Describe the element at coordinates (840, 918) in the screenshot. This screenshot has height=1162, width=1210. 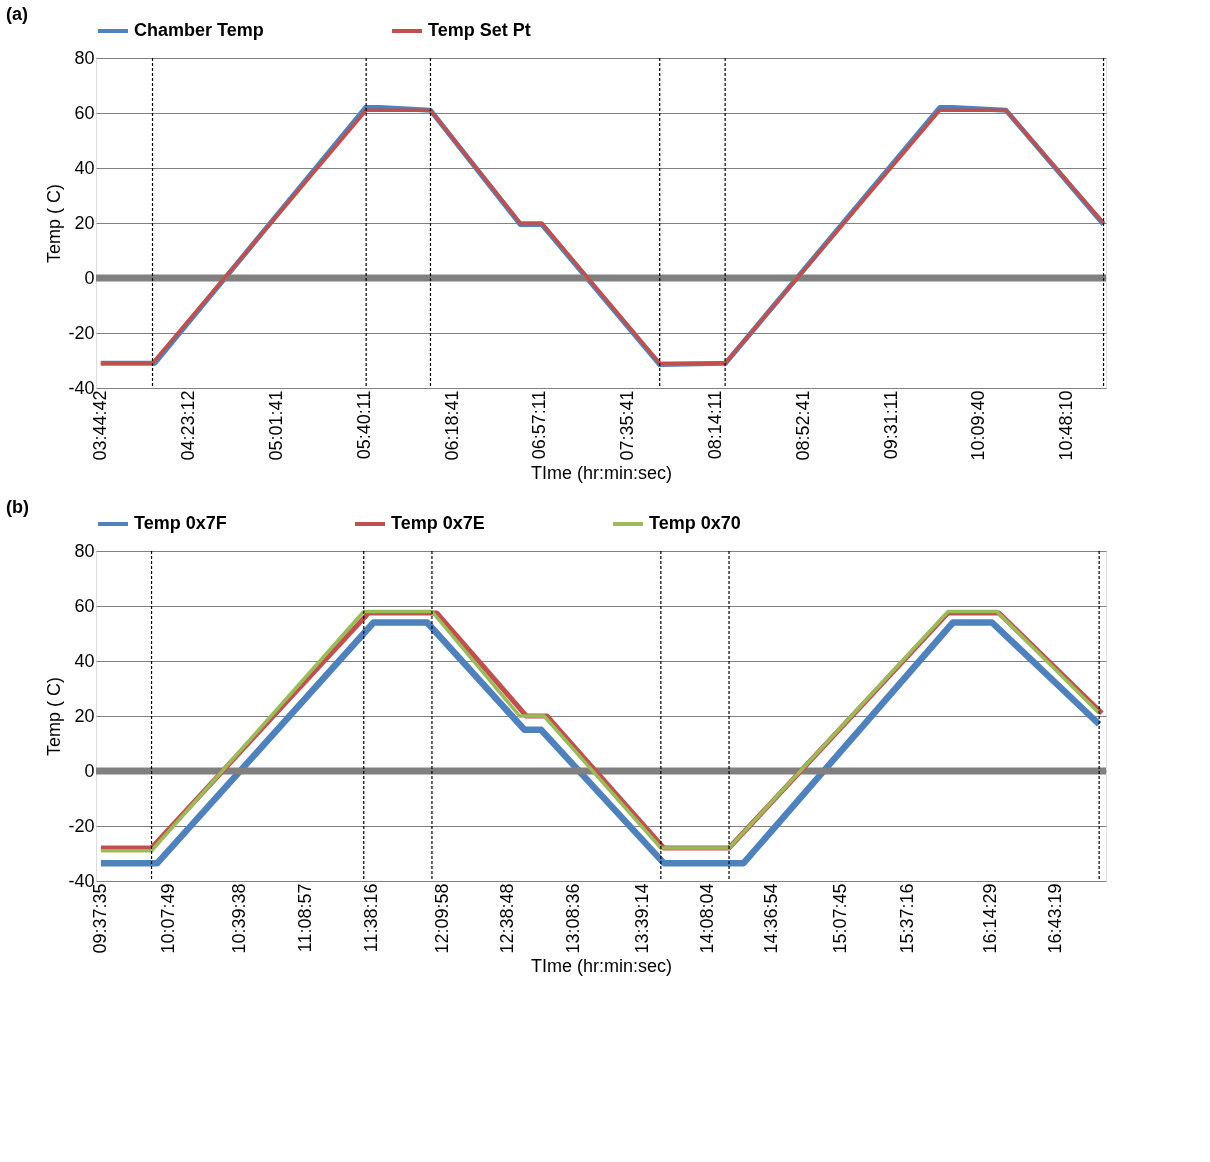
I see `x-tick-label: 15:07:45` at that location.